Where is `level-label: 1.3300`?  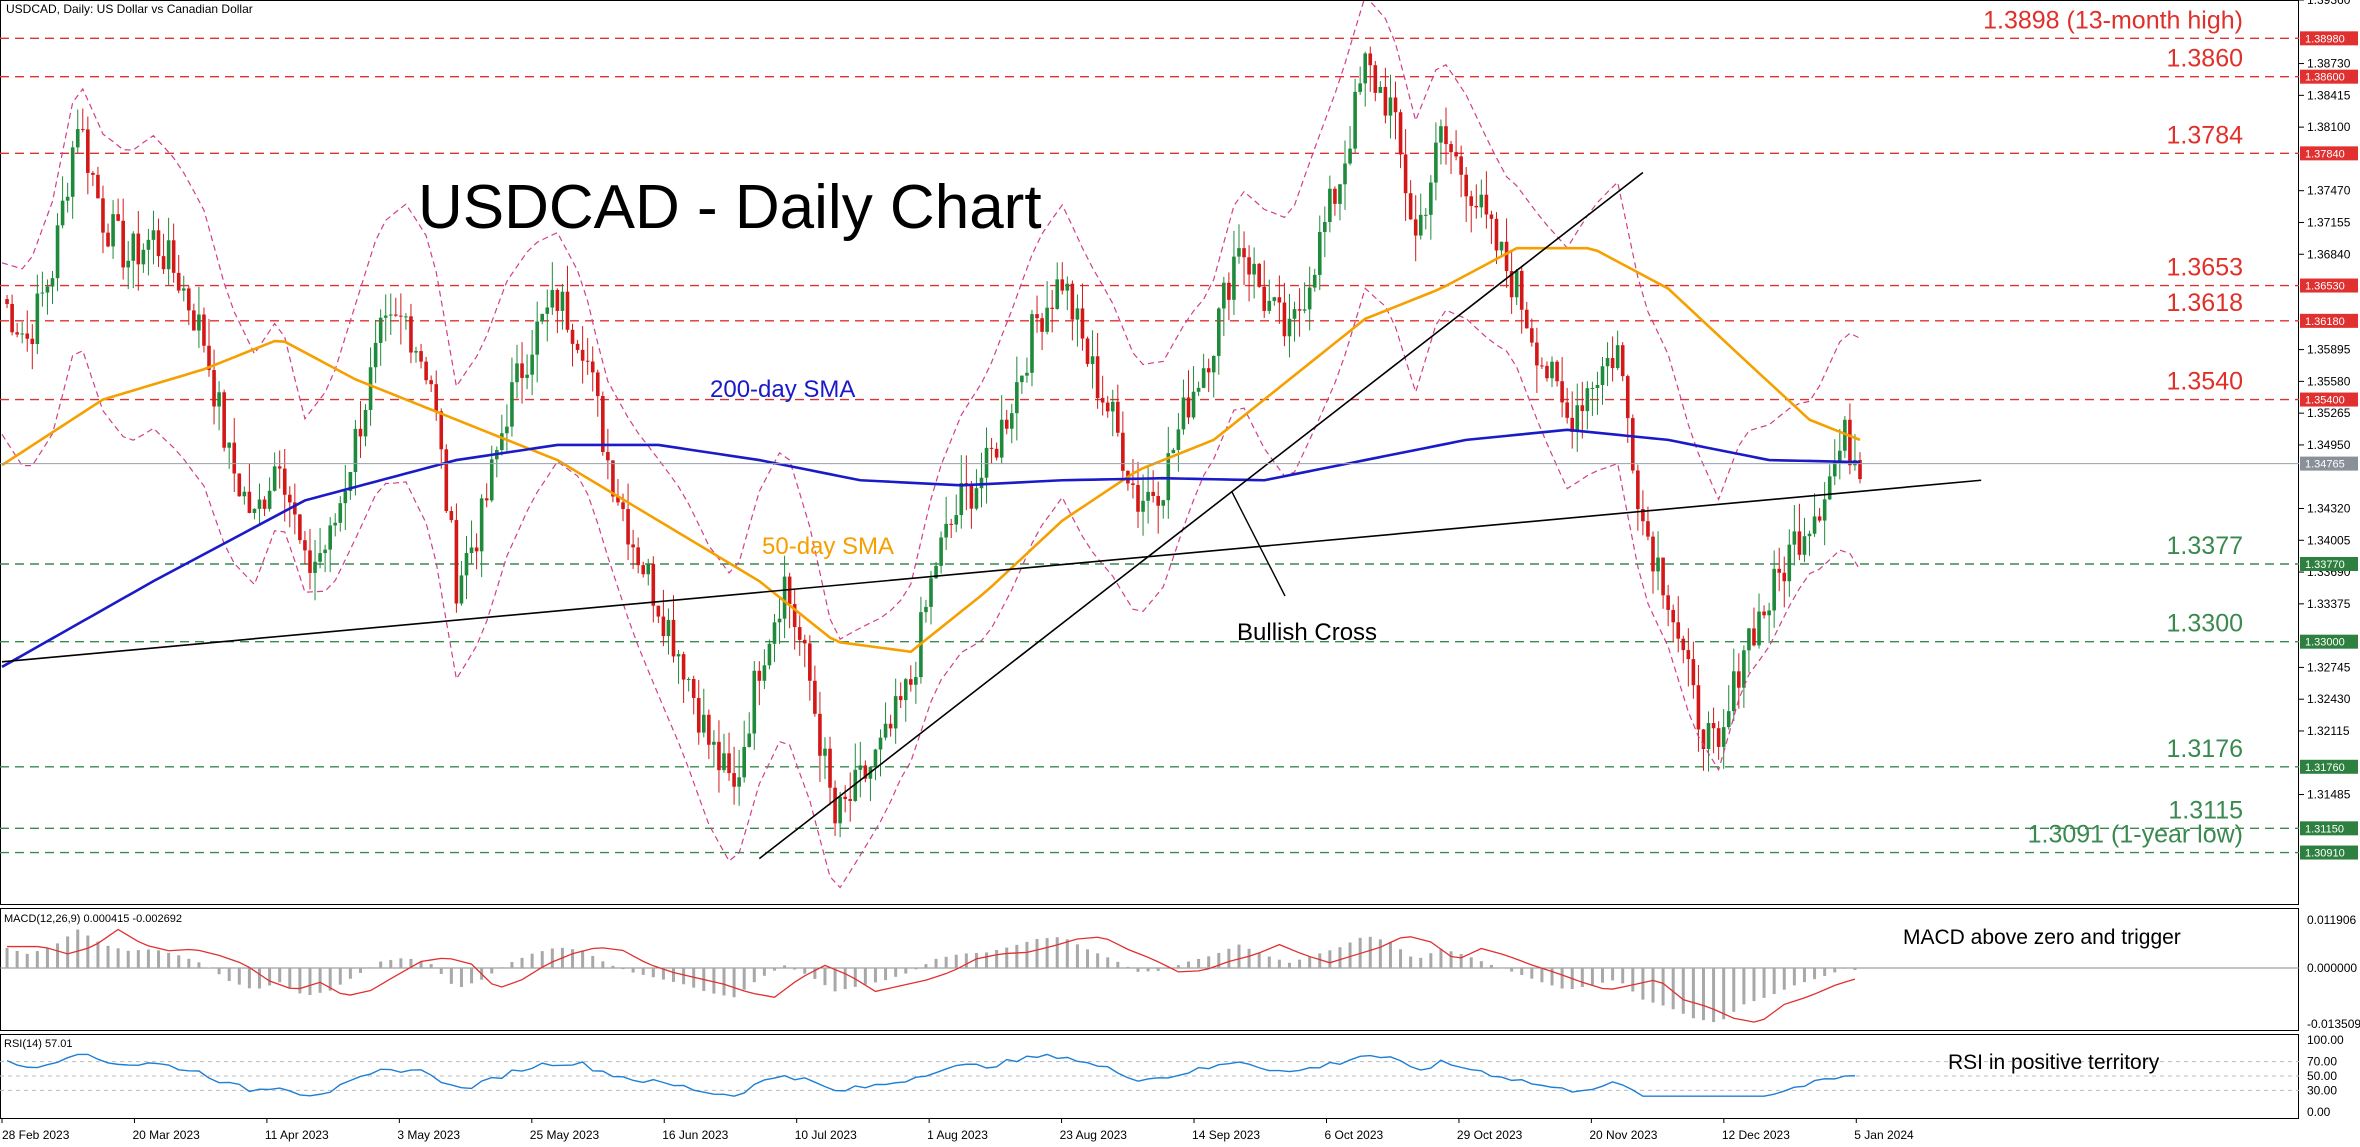 level-label: 1.3300 is located at coordinates (2205, 624).